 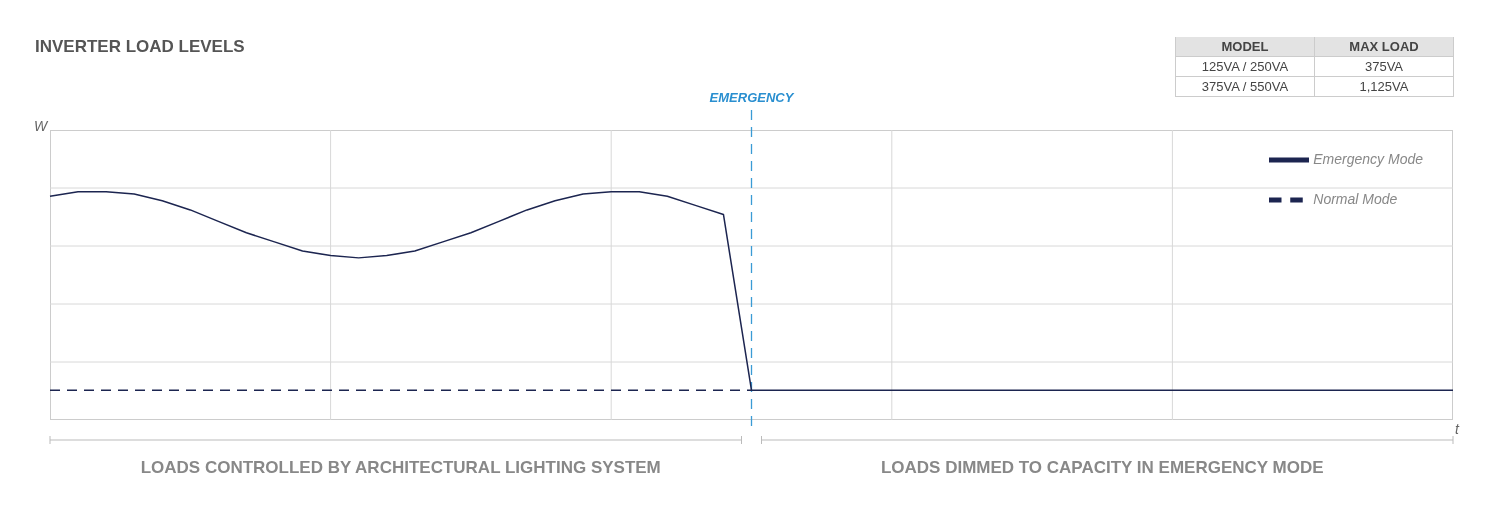 What do you see at coordinates (1355, 198) in the screenshot?
I see `legend-label: Normal Mode` at bounding box center [1355, 198].